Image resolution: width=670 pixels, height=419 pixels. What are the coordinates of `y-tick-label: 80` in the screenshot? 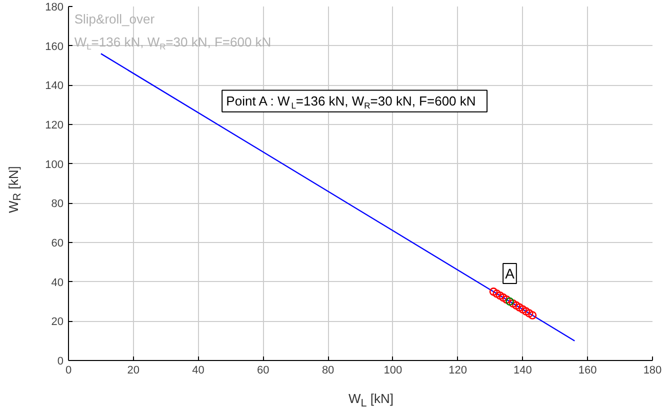 It's located at (57, 204).